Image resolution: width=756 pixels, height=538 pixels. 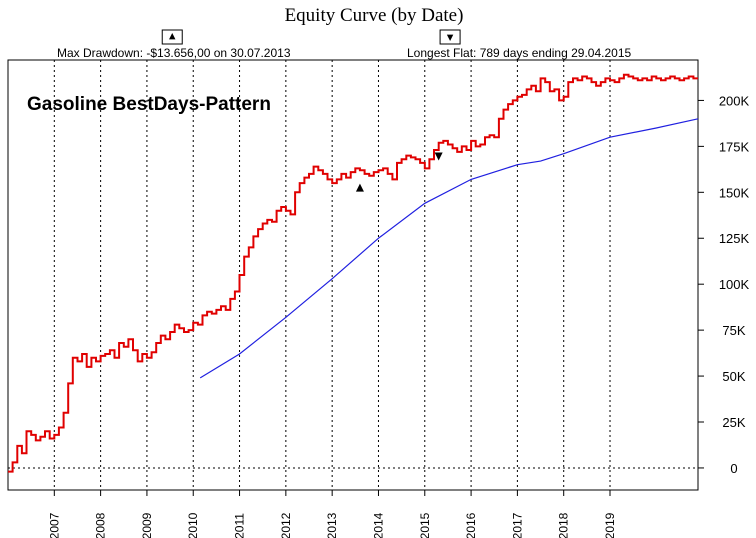 What do you see at coordinates (172, 36) in the screenshot?
I see `drawdown-up-icon` at bounding box center [172, 36].